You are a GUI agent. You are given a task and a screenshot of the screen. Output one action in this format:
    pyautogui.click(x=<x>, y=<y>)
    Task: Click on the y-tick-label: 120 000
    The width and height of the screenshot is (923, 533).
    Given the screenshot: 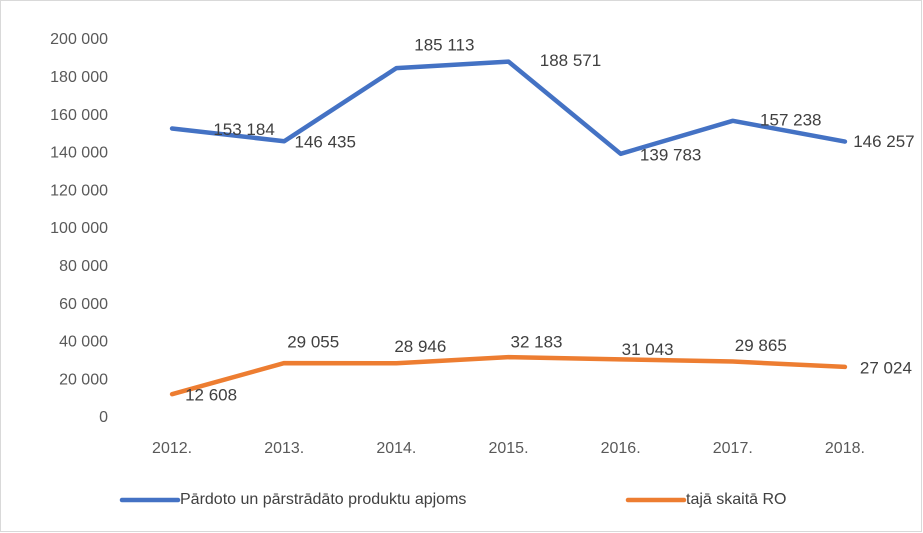 What is the action you would take?
    pyautogui.click(x=79, y=190)
    